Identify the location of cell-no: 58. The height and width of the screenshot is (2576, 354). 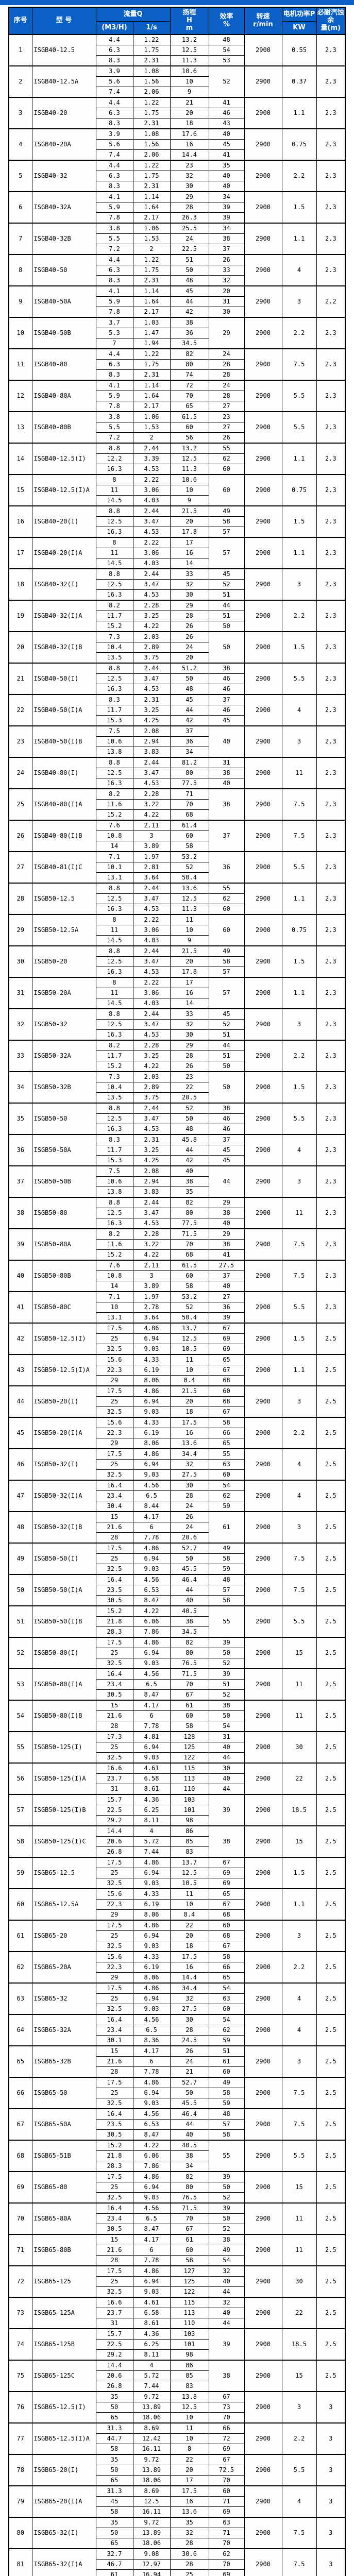
(20, 1841).